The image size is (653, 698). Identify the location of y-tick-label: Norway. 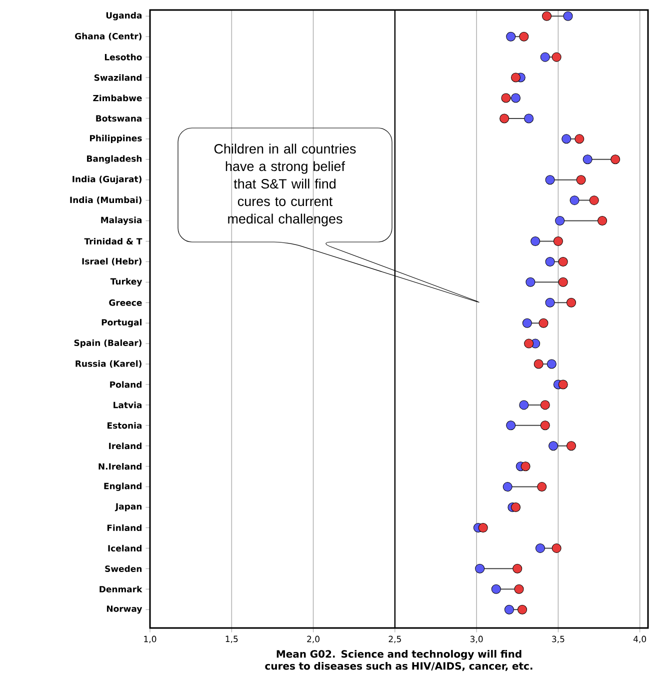
(124, 610).